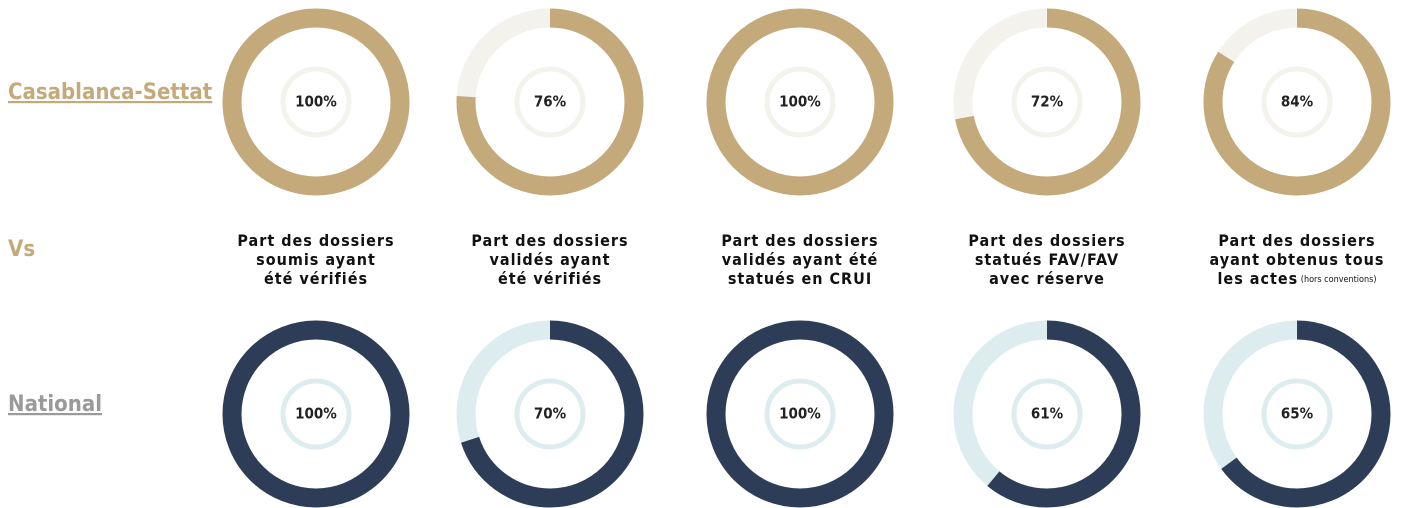  I want to click on value-label: 61%, so click(1047, 414).